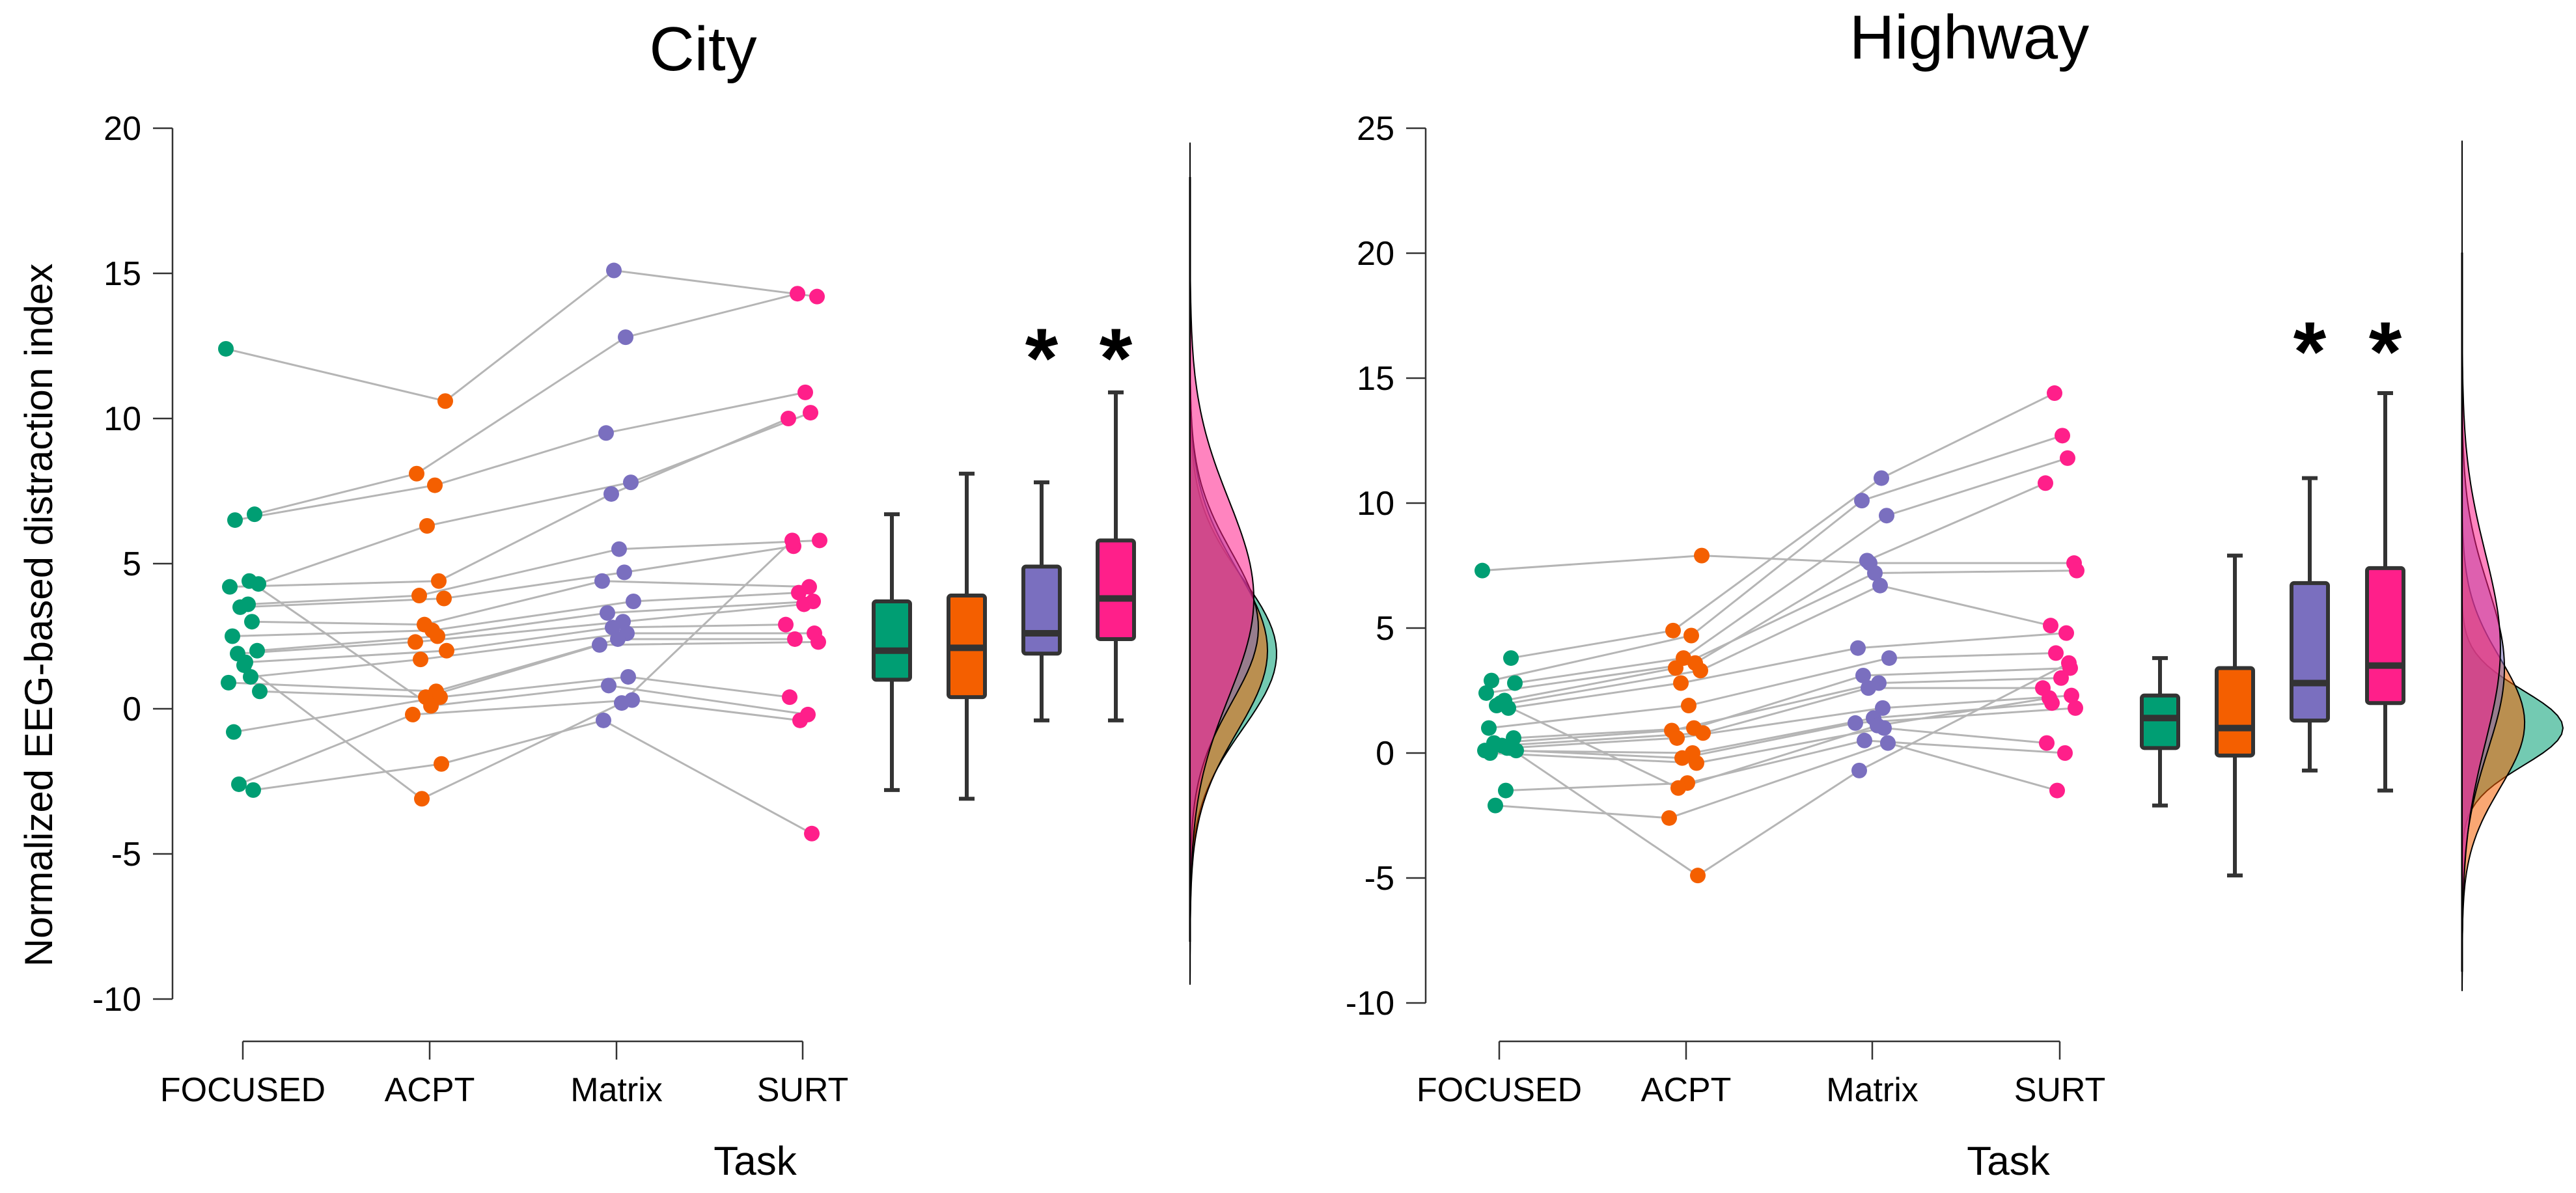 This screenshot has width=2576, height=1193. What do you see at coordinates (2160, 732) in the screenshot?
I see `boxplot-focused` at bounding box center [2160, 732].